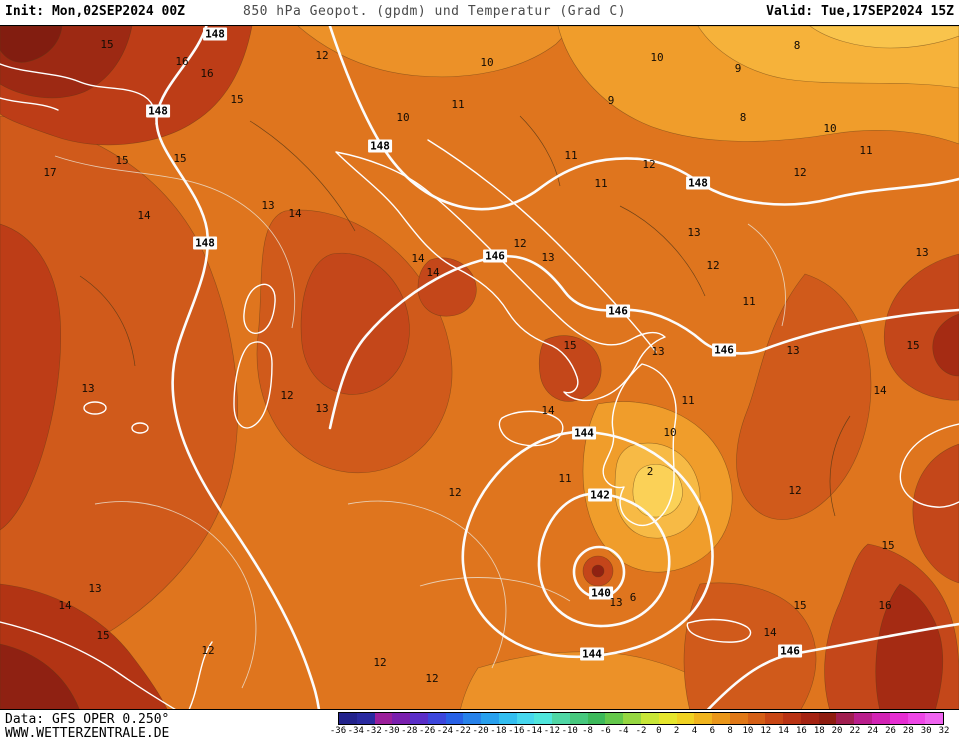 This screenshot has width=959, height=741. What do you see at coordinates (944, 731) in the screenshot?
I see `colorbar-tick-label: 32` at bounding box center [944, 731].